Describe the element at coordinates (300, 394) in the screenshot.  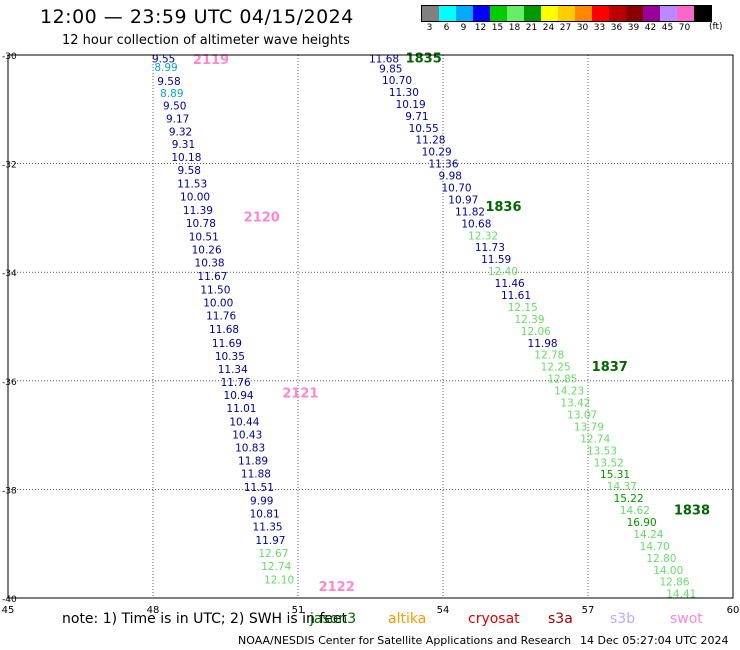
I see `pass-time-label: 2121` at that location.